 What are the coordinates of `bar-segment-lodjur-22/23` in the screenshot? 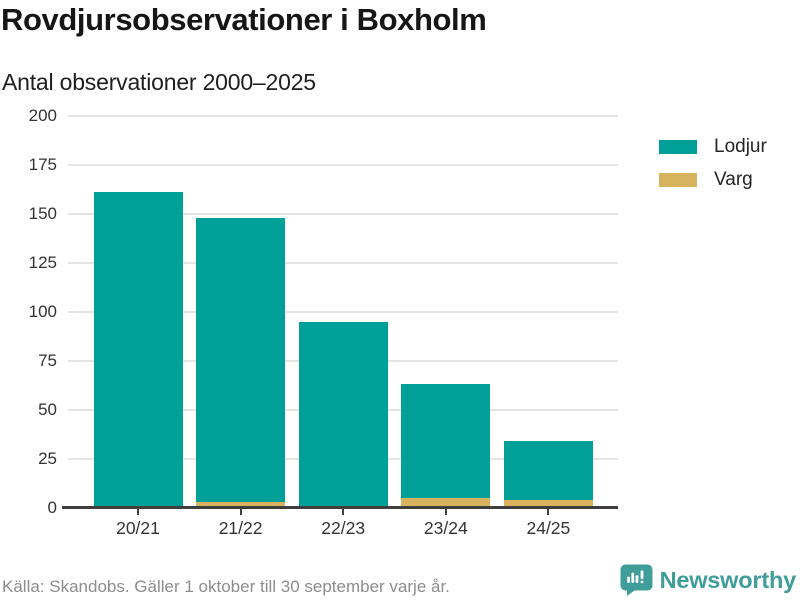 It's located at (343, 414).